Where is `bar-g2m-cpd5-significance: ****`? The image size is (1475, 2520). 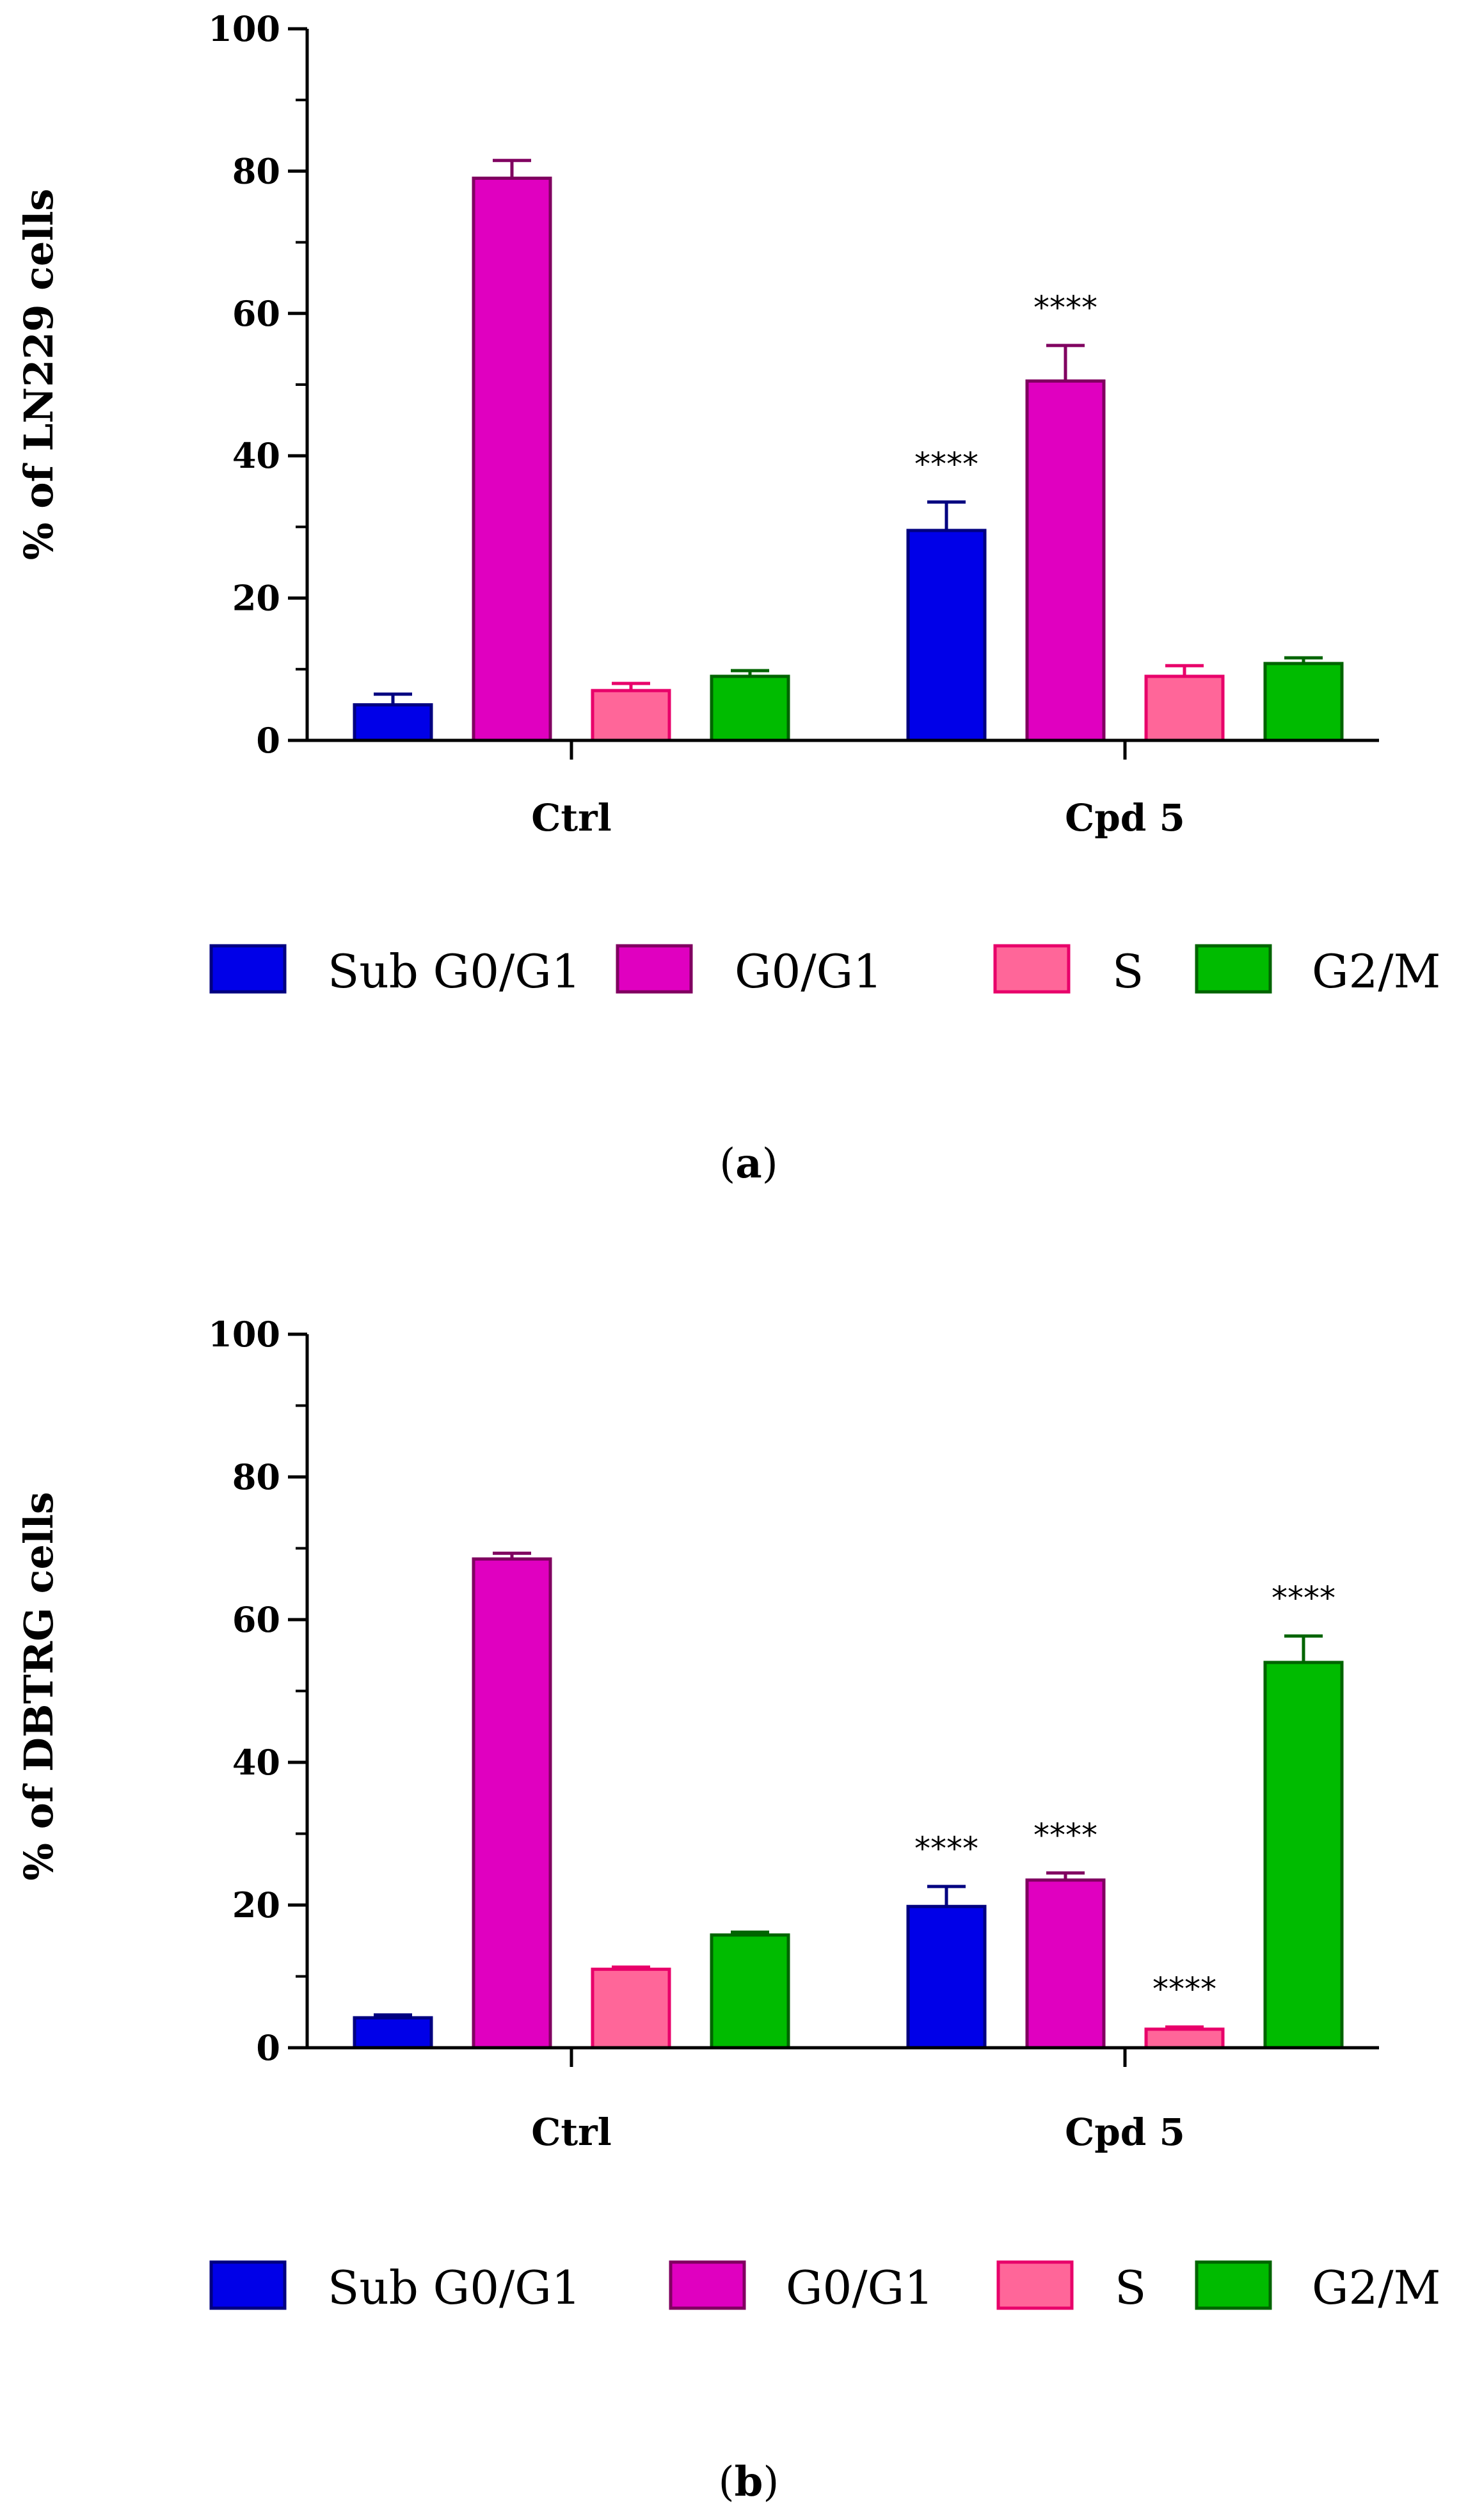
bar-g2m-cpd5-significance: **** is located at coordinates (1303, 1598).